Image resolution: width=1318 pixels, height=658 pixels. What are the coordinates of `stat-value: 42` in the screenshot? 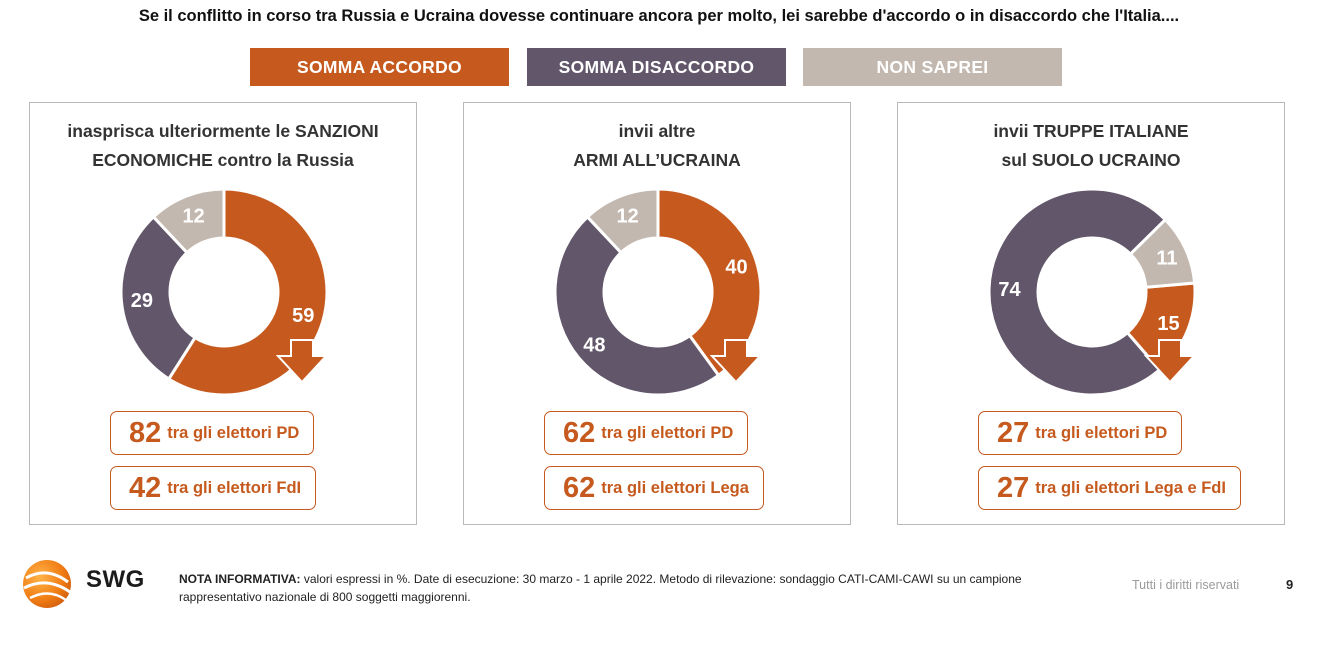 It's located at (145, 487).